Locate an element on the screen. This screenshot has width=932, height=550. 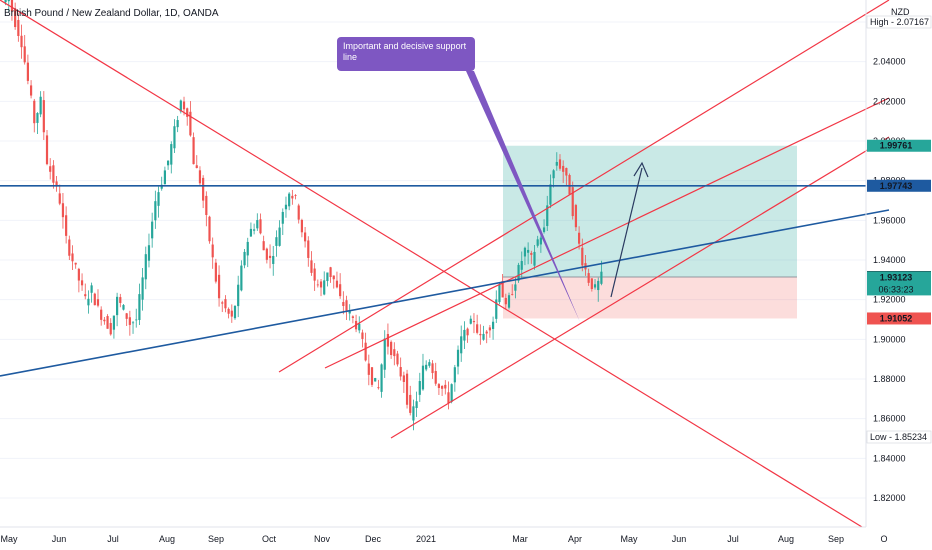
price-tick-label-2: 2.04000 is located at coordinates (889, 62).